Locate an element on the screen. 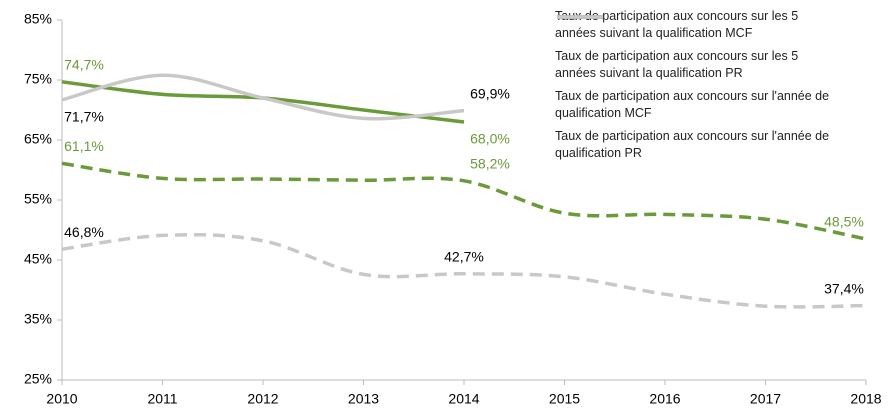 This screenshot has width=890, height=410. data-label: 69,9% is located at coordinates (490, 93).